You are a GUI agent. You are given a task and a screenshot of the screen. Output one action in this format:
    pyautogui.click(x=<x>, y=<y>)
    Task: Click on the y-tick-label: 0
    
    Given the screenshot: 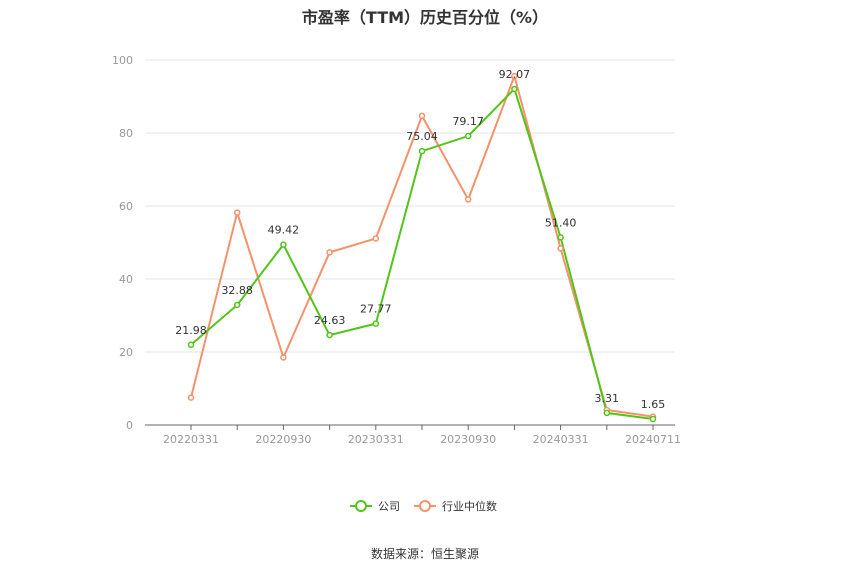 What is the action you would take?
    pyautogui.click(x=129, y=425)
    